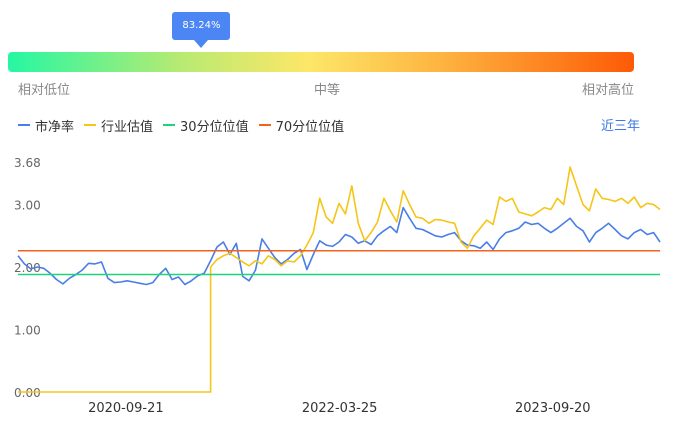 This screenshot has height=442, width=686. I want to click on legend-item-p70: 70分位位值, so click(301, 125).